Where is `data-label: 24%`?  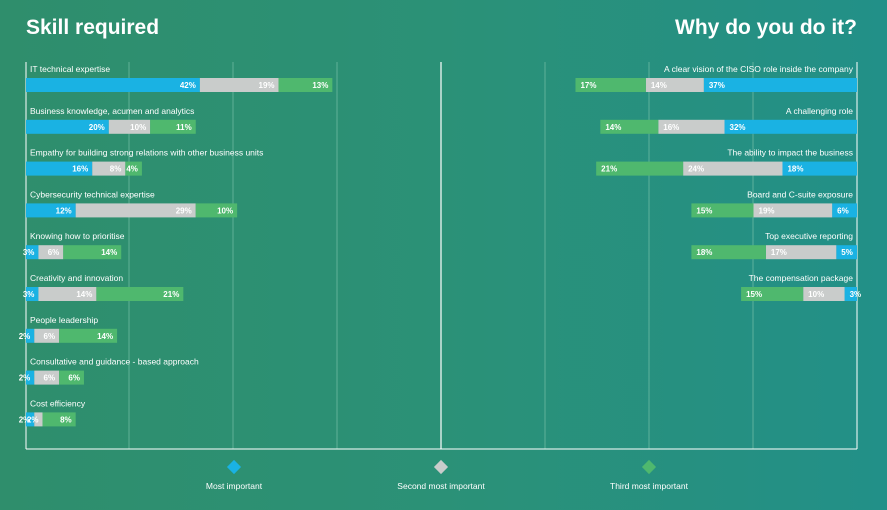
data-label: 24% is located at coordinates (696, 169).